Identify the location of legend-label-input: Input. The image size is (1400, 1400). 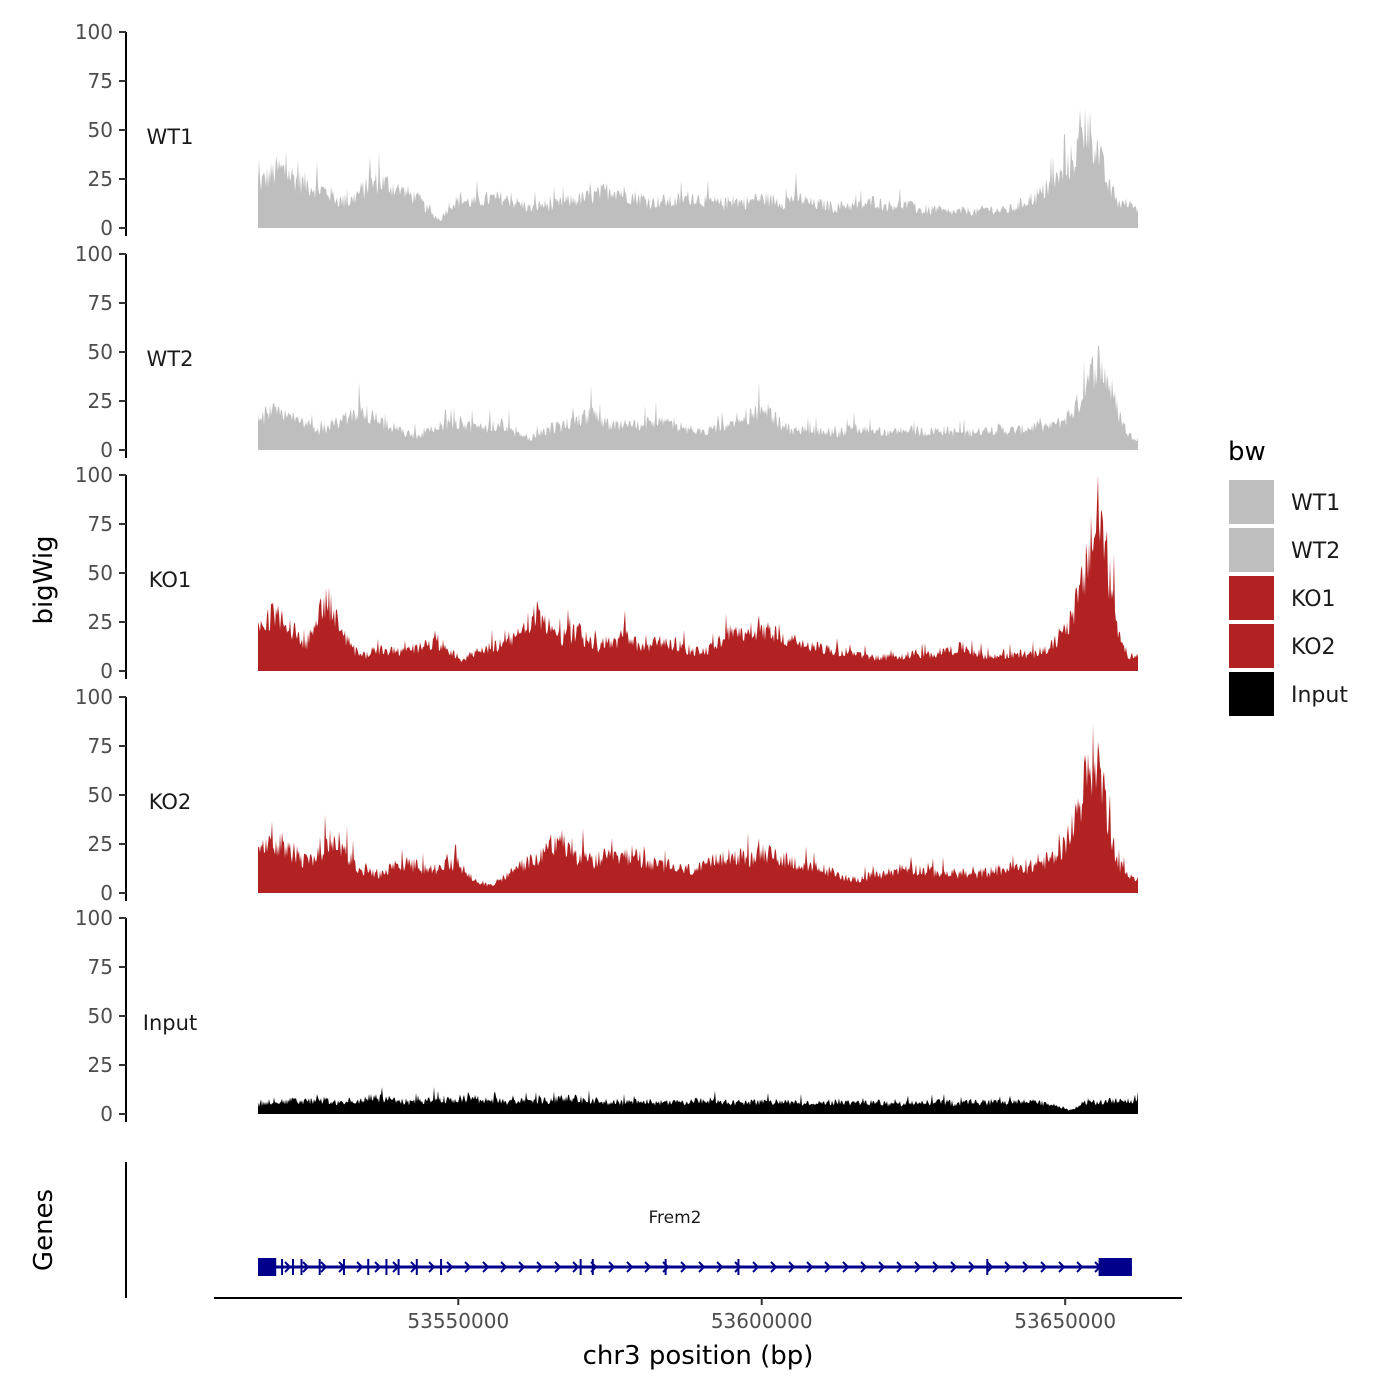
(1319, 695).